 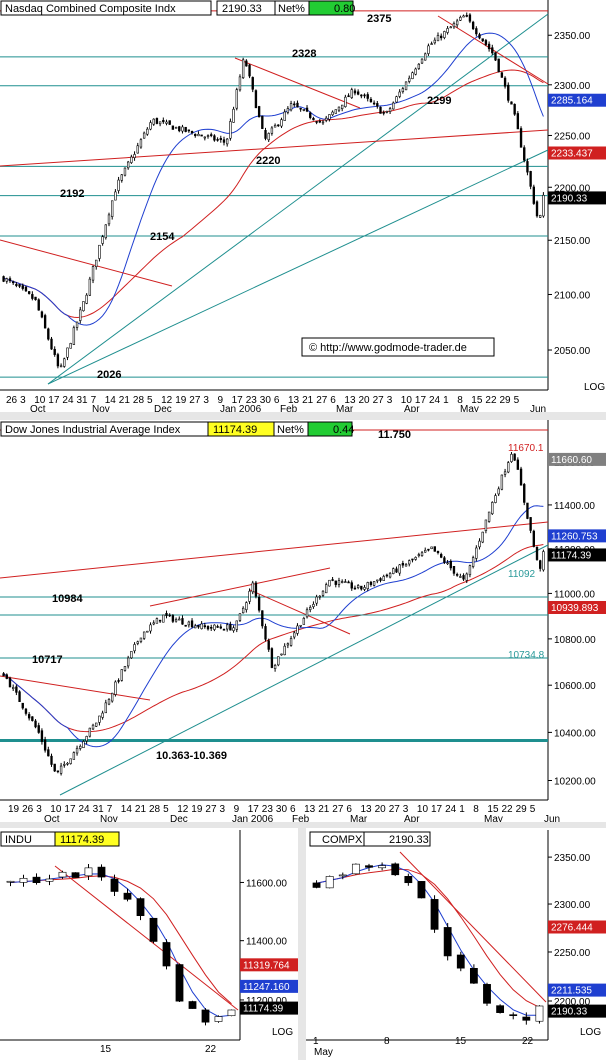 I want to click on day-tick-label: 22, so click(x=491, y=400).